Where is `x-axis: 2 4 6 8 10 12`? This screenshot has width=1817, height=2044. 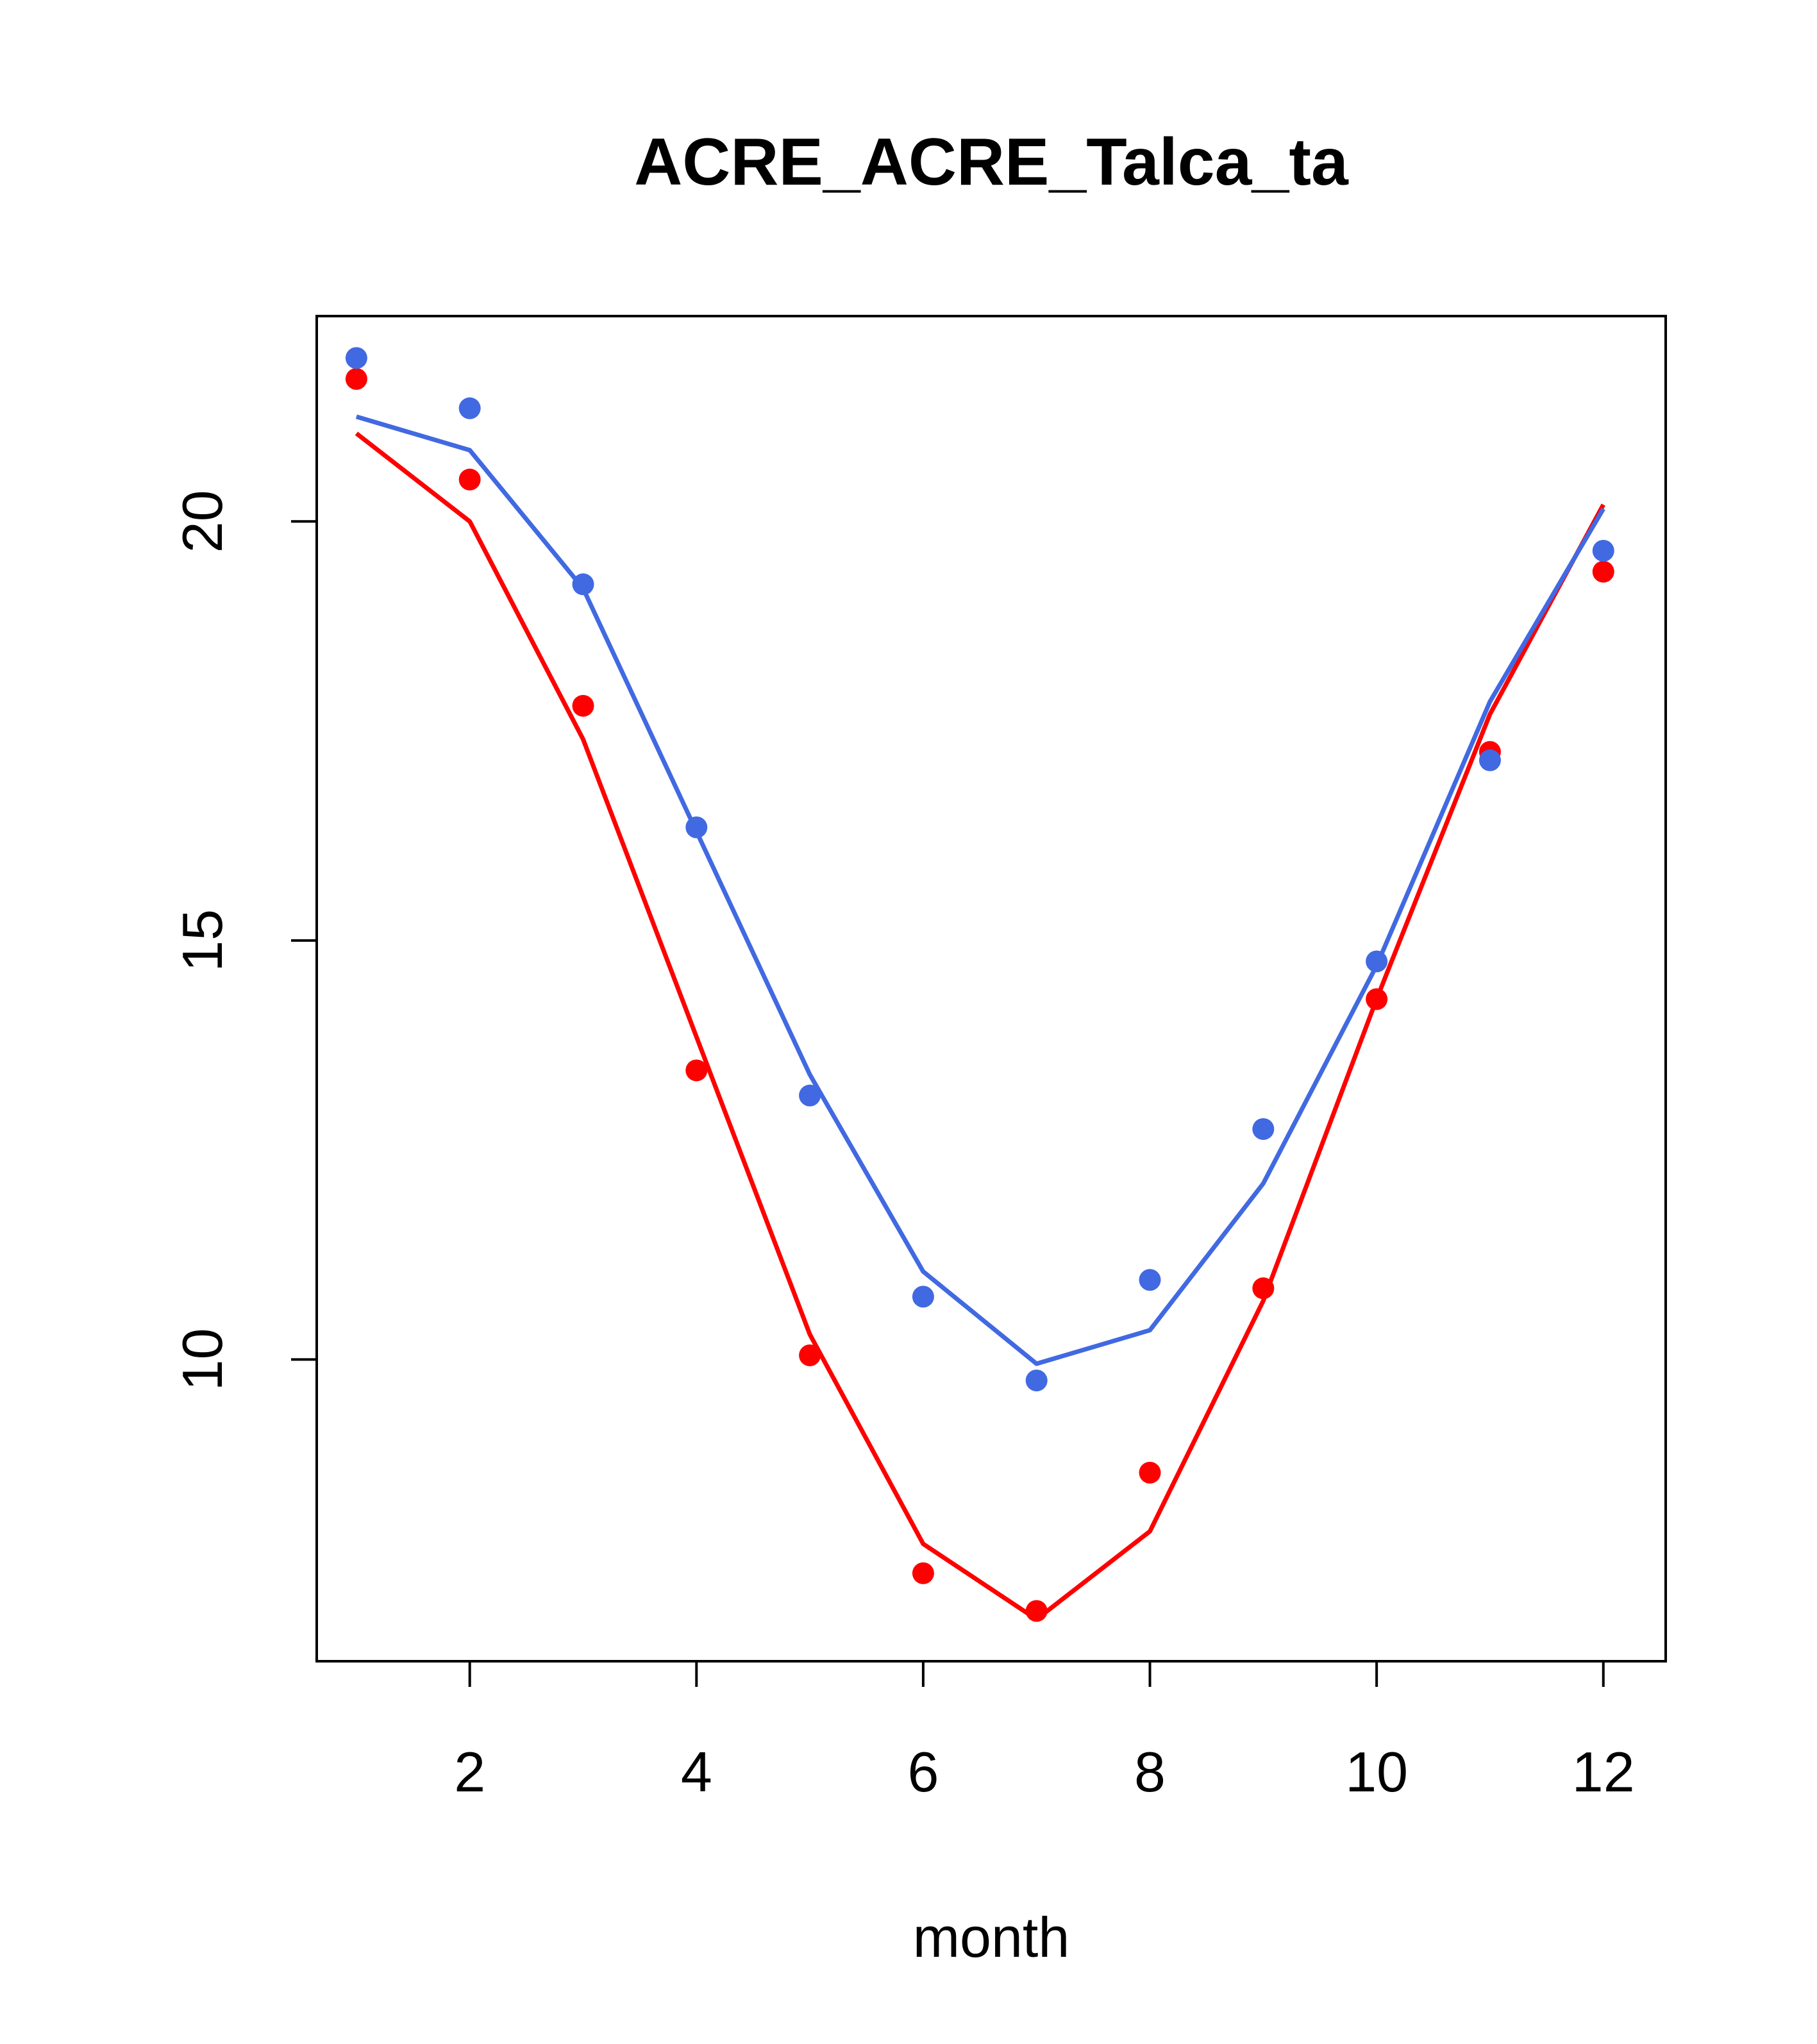
x-axis: 2 4 6 8 10 12 is located at coordinates (1044, 1732).